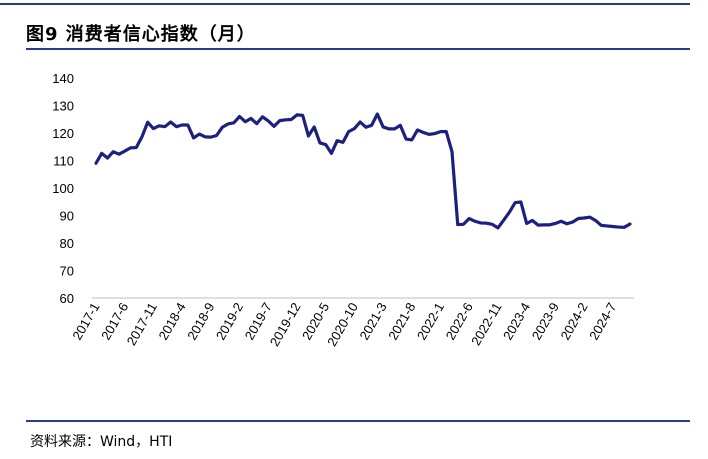 The width and height of the screenshot is (708, 459). What do you see at coordinates (200, 321) in the screenshot?
I see `x-tick-label: 2018-9` at bounding box center [200, 321].